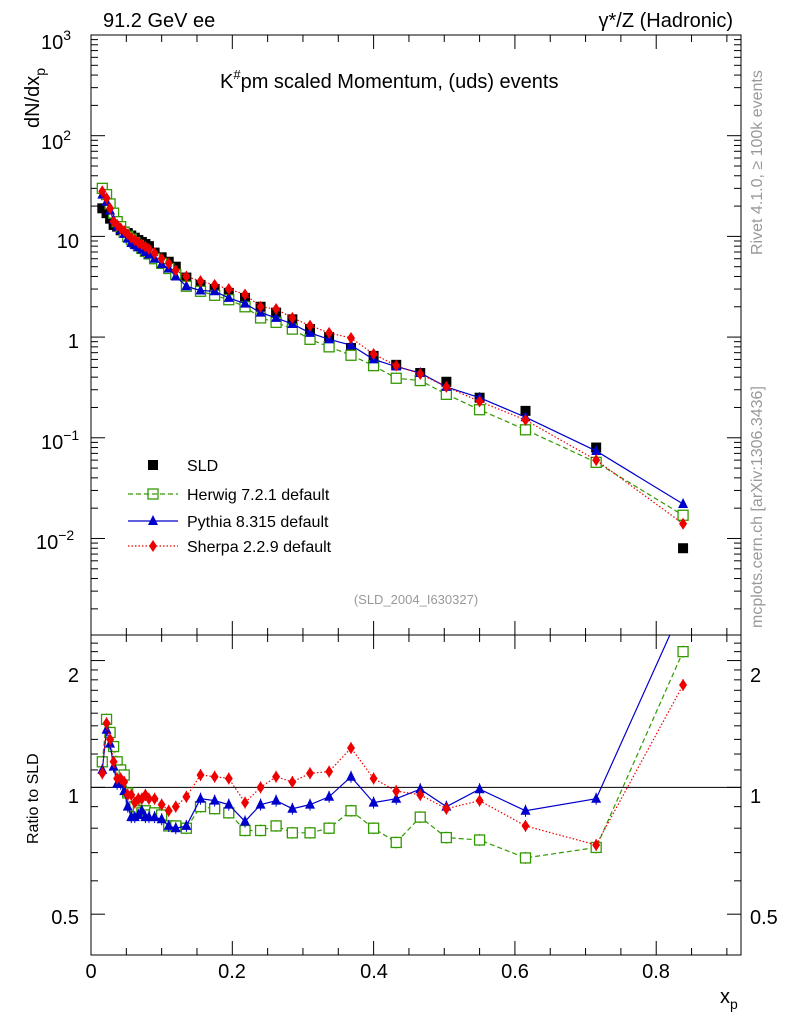 This screenshot has width=786, height=1024. What do you see at coordinates (56, 140) in the screenshot?
I see `ytick-label-1e2: 10²` at bounding box center [56, 140].